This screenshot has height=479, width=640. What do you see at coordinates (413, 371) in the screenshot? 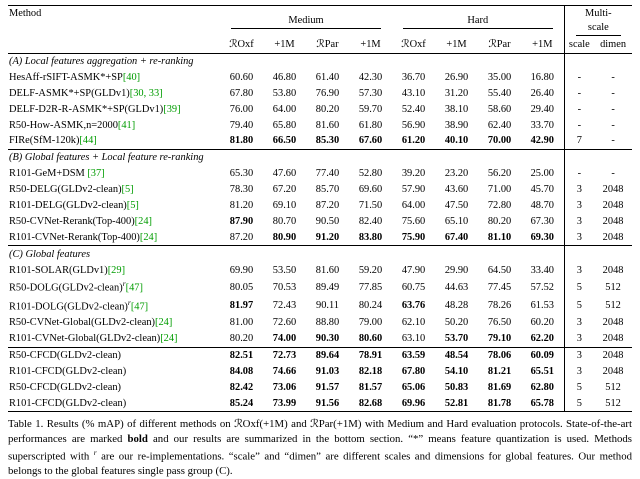
I see `value-cell: 67.80` at bounding box center [413, 371].